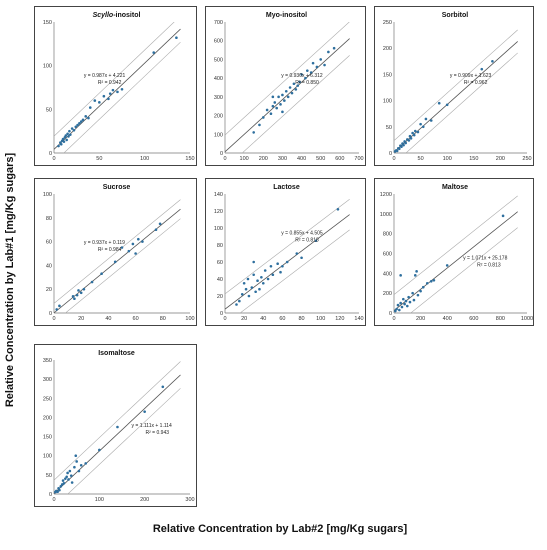 The image size is (547, 550). What do you see at coordinates (386, 195) in the screenshot?
I see `y-tick-label: 1200` at bounding box center [386, 195].